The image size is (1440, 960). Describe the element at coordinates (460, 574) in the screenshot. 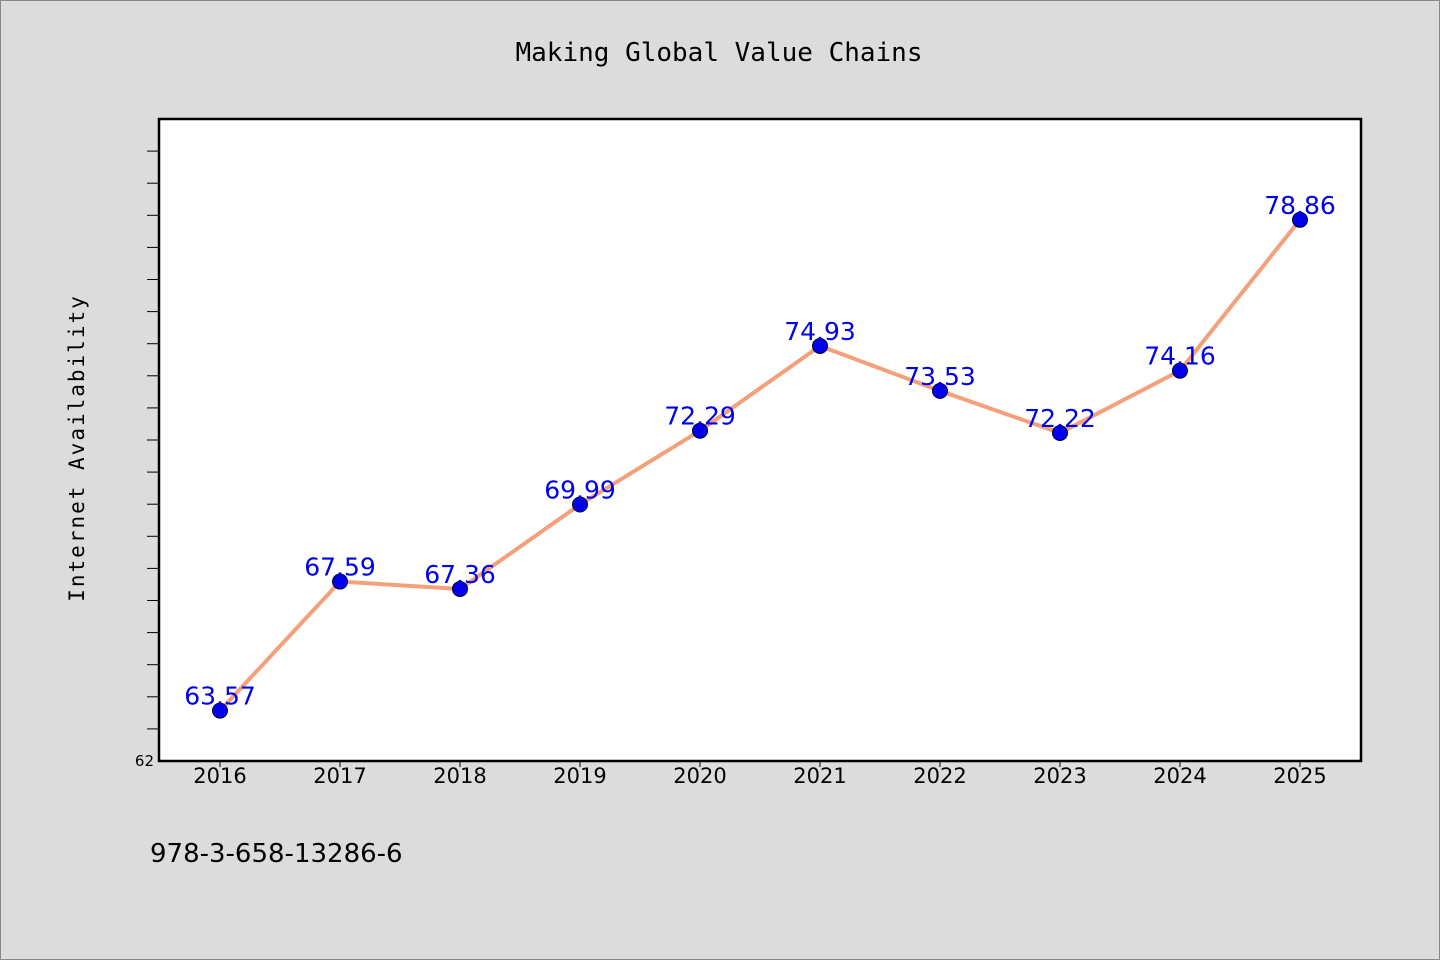

I see `data-label: 67.36` at that location.